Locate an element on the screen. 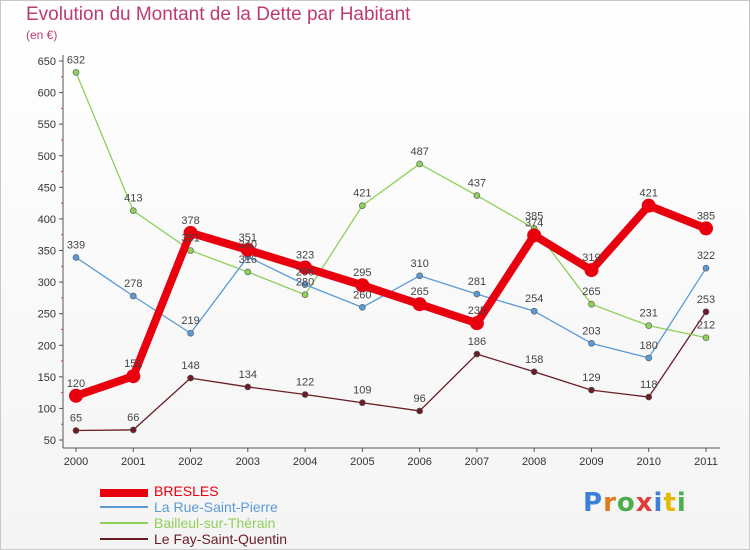 Image resolution: width=750 pixels, height=550 pixels. legend-label: Bailleul-sur-Thérain is located at coordinates (215, 523).